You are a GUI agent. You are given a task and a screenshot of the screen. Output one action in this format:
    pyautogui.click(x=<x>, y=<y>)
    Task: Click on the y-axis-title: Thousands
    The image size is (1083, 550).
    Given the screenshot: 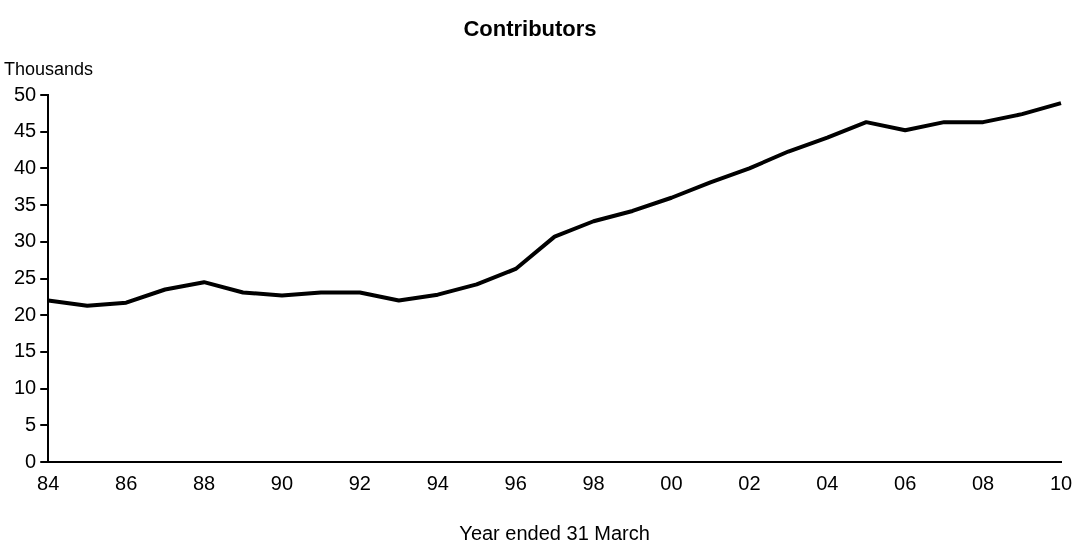 What is the action you would take?
    pyautogui.click(x=49, y=68)
    